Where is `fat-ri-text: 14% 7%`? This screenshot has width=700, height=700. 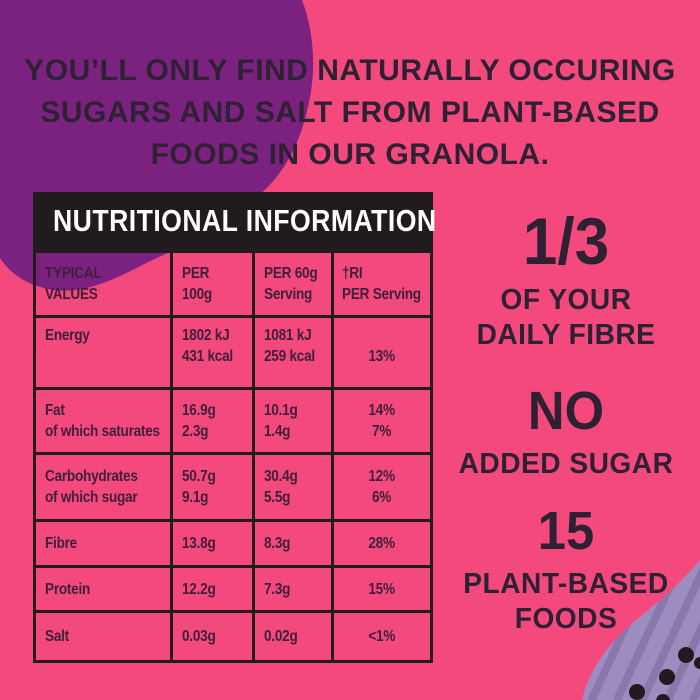
fat-ri-text: 14% 7% is located at coordinates (382, 421).